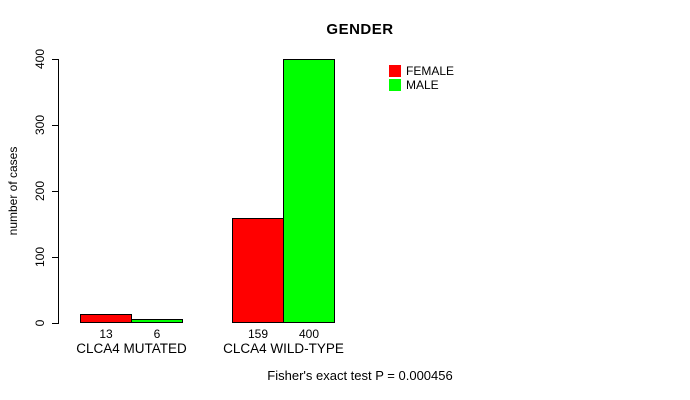 This screenshot has height=400, width=690. What do you see at coordinates (360, 375) in the screenshot?
I see `fisher-test-annotation: Fisher's exact test P = 0.000456` at bounding box center [360, 375].